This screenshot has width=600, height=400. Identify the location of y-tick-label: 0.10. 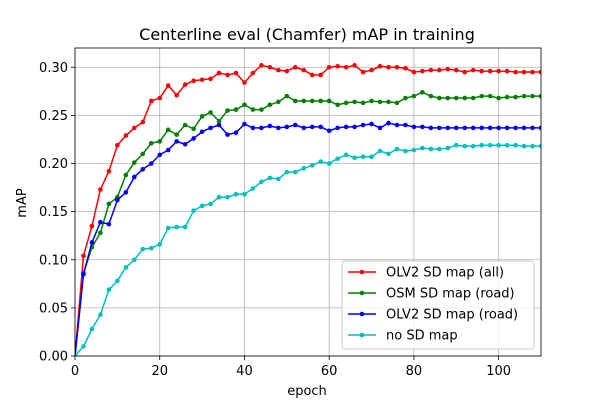
(53, 260).